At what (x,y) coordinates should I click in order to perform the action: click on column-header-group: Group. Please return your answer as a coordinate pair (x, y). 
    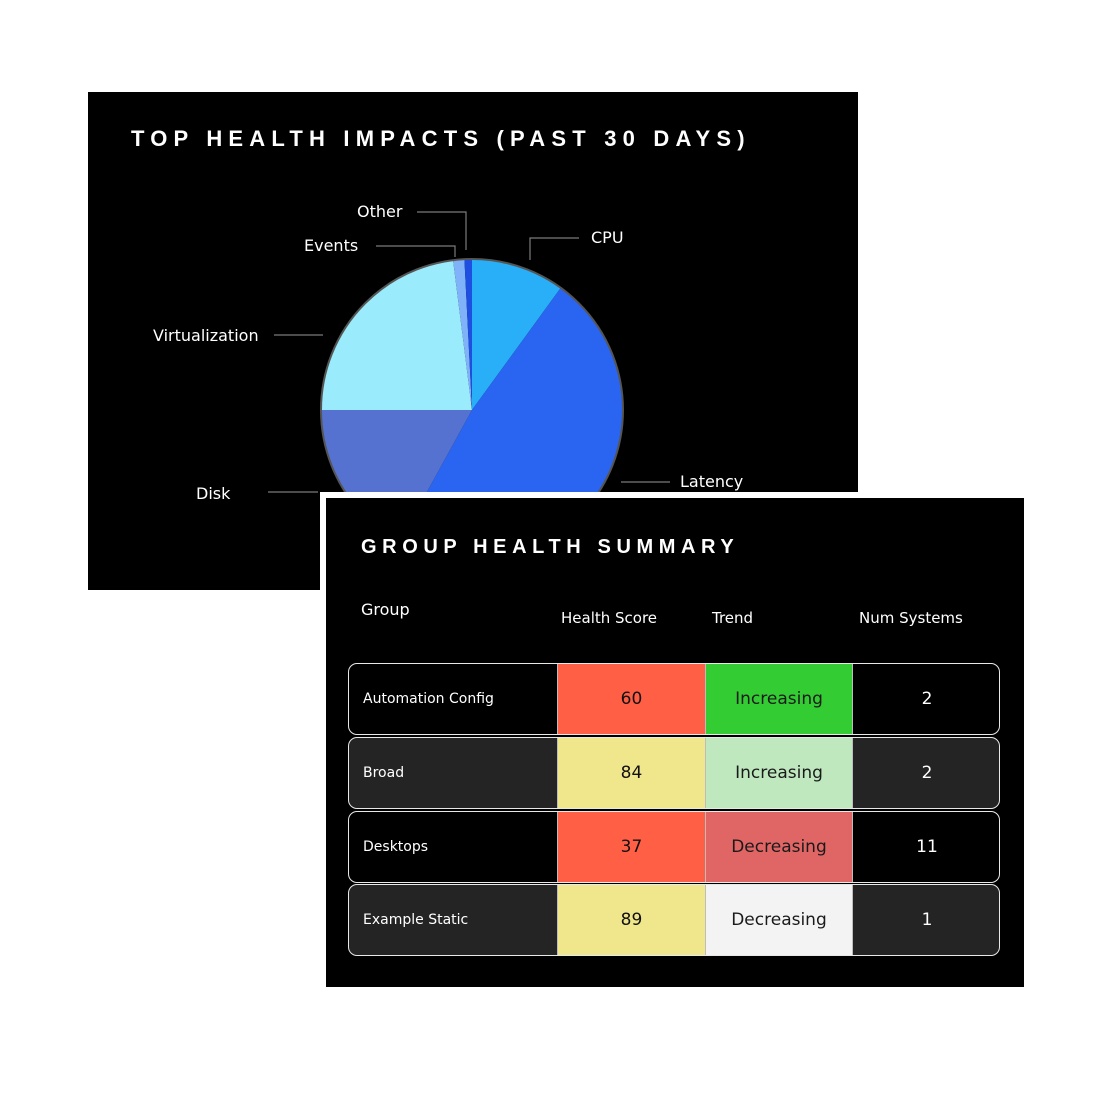
    Looking at the image, I should click on (385, 609).